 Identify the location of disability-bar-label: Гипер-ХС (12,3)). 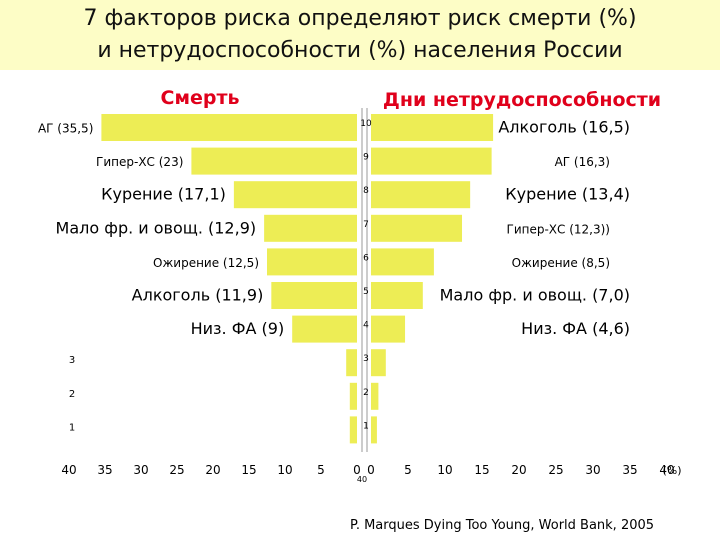
(558, 229).